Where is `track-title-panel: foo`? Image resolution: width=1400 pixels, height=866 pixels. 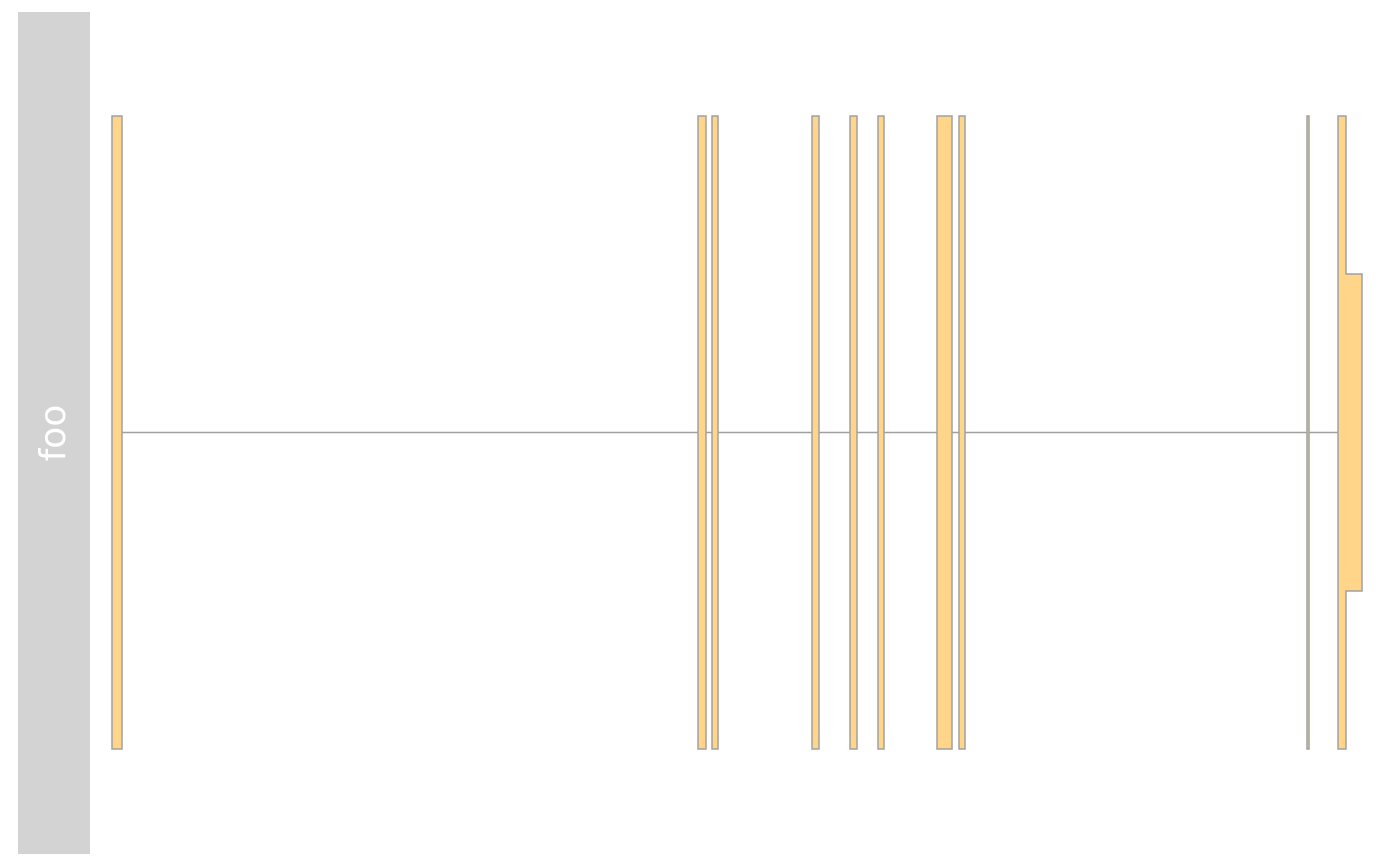 track-title-panel: foo is located at coordinates (54, 433).